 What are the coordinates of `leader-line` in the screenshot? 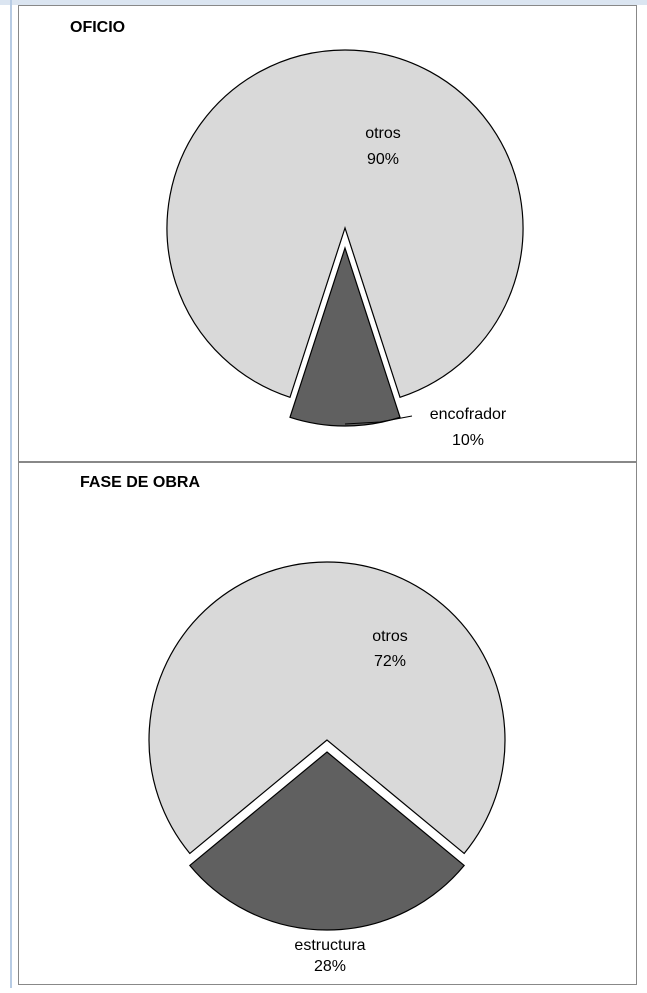 It's located at (378, 420).